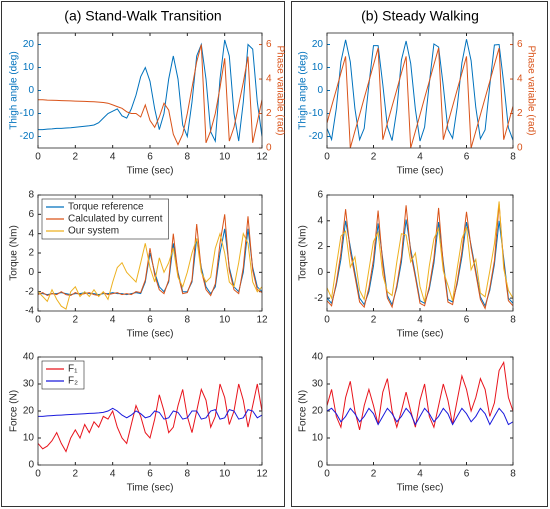 This screenshot has height=509, width=550. Describe the element at coordinates (29, 67) in the screenshot. I see `y-tick-label: 10` at that location.